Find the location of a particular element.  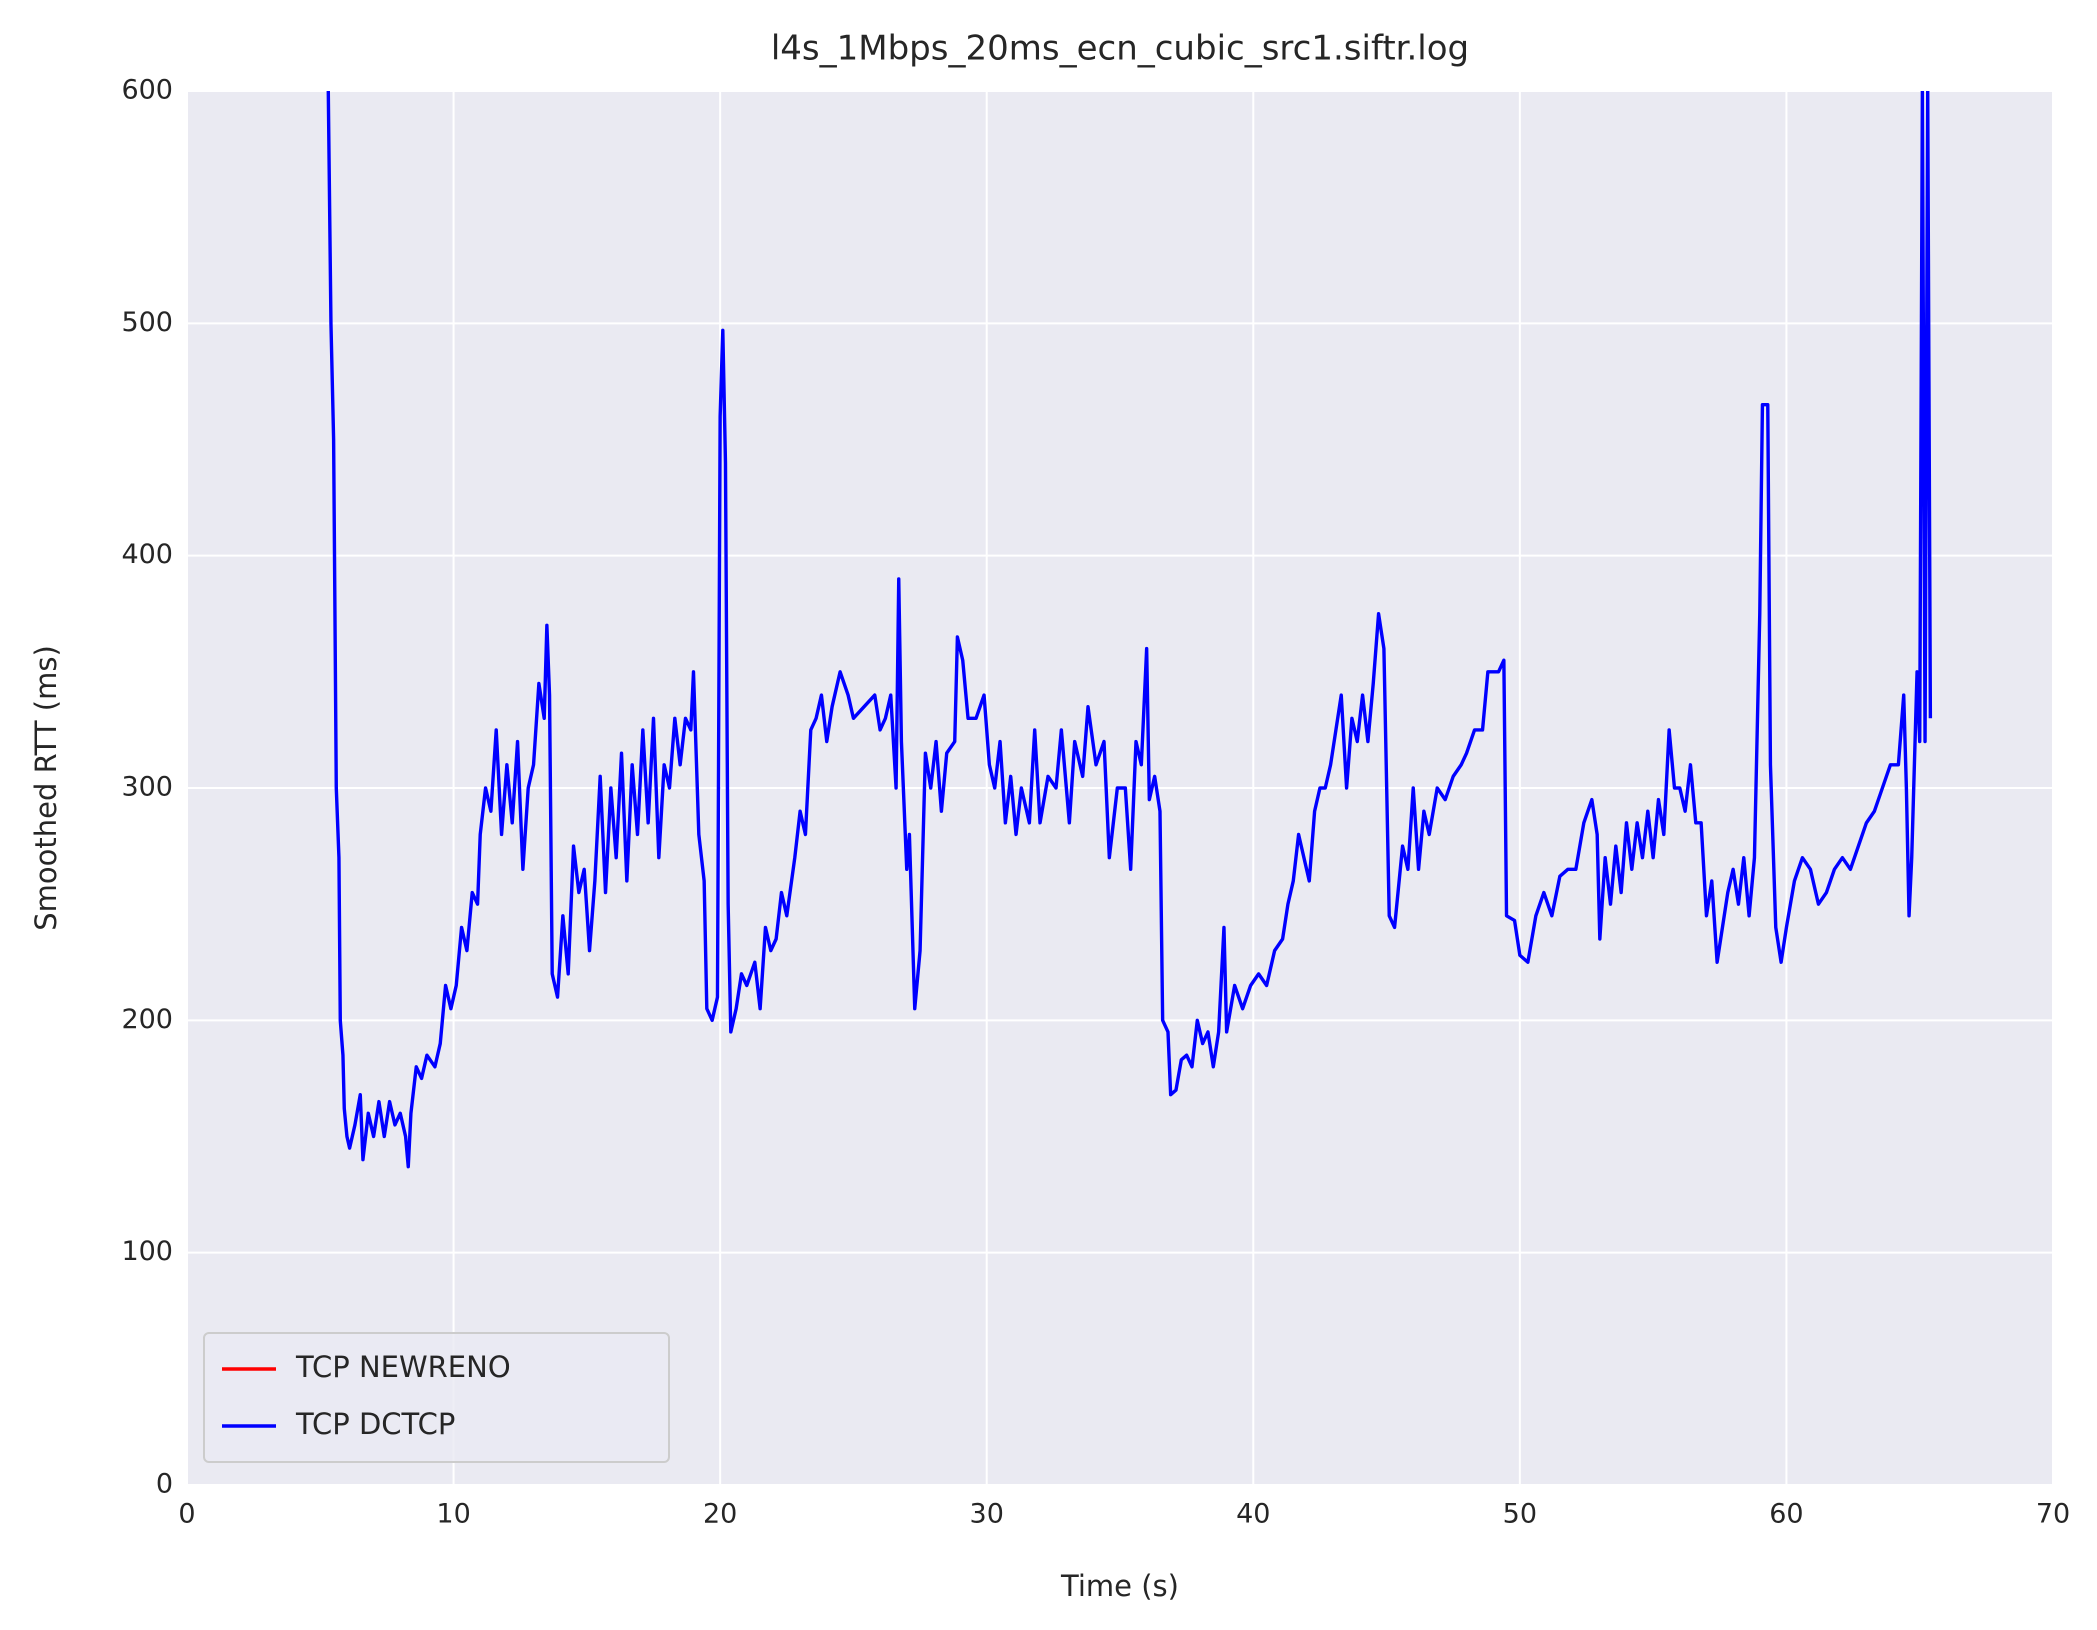

x-tick-label: 60 is located at coordinates (1786, 1514).